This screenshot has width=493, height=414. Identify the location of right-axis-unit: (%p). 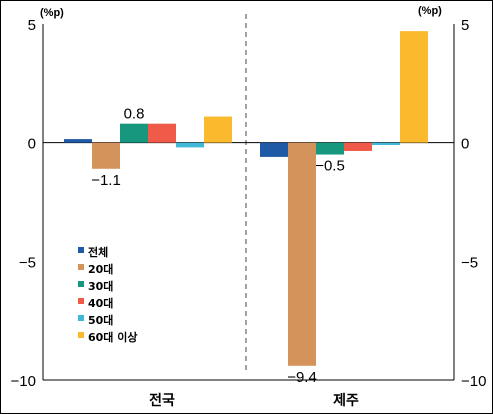
(430, 11).